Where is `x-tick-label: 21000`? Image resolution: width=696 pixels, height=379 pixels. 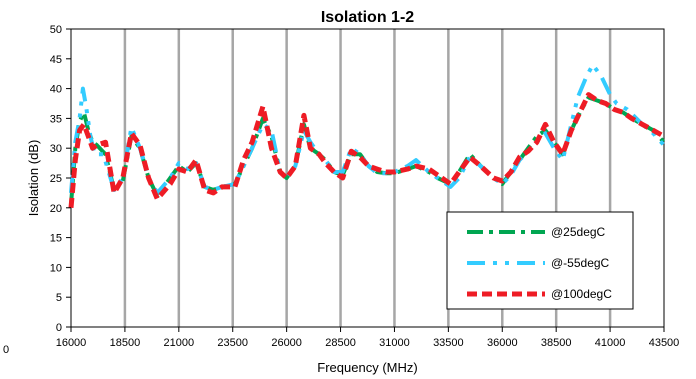
x-tick-label: 21000 is located at coordinates (179, 343).